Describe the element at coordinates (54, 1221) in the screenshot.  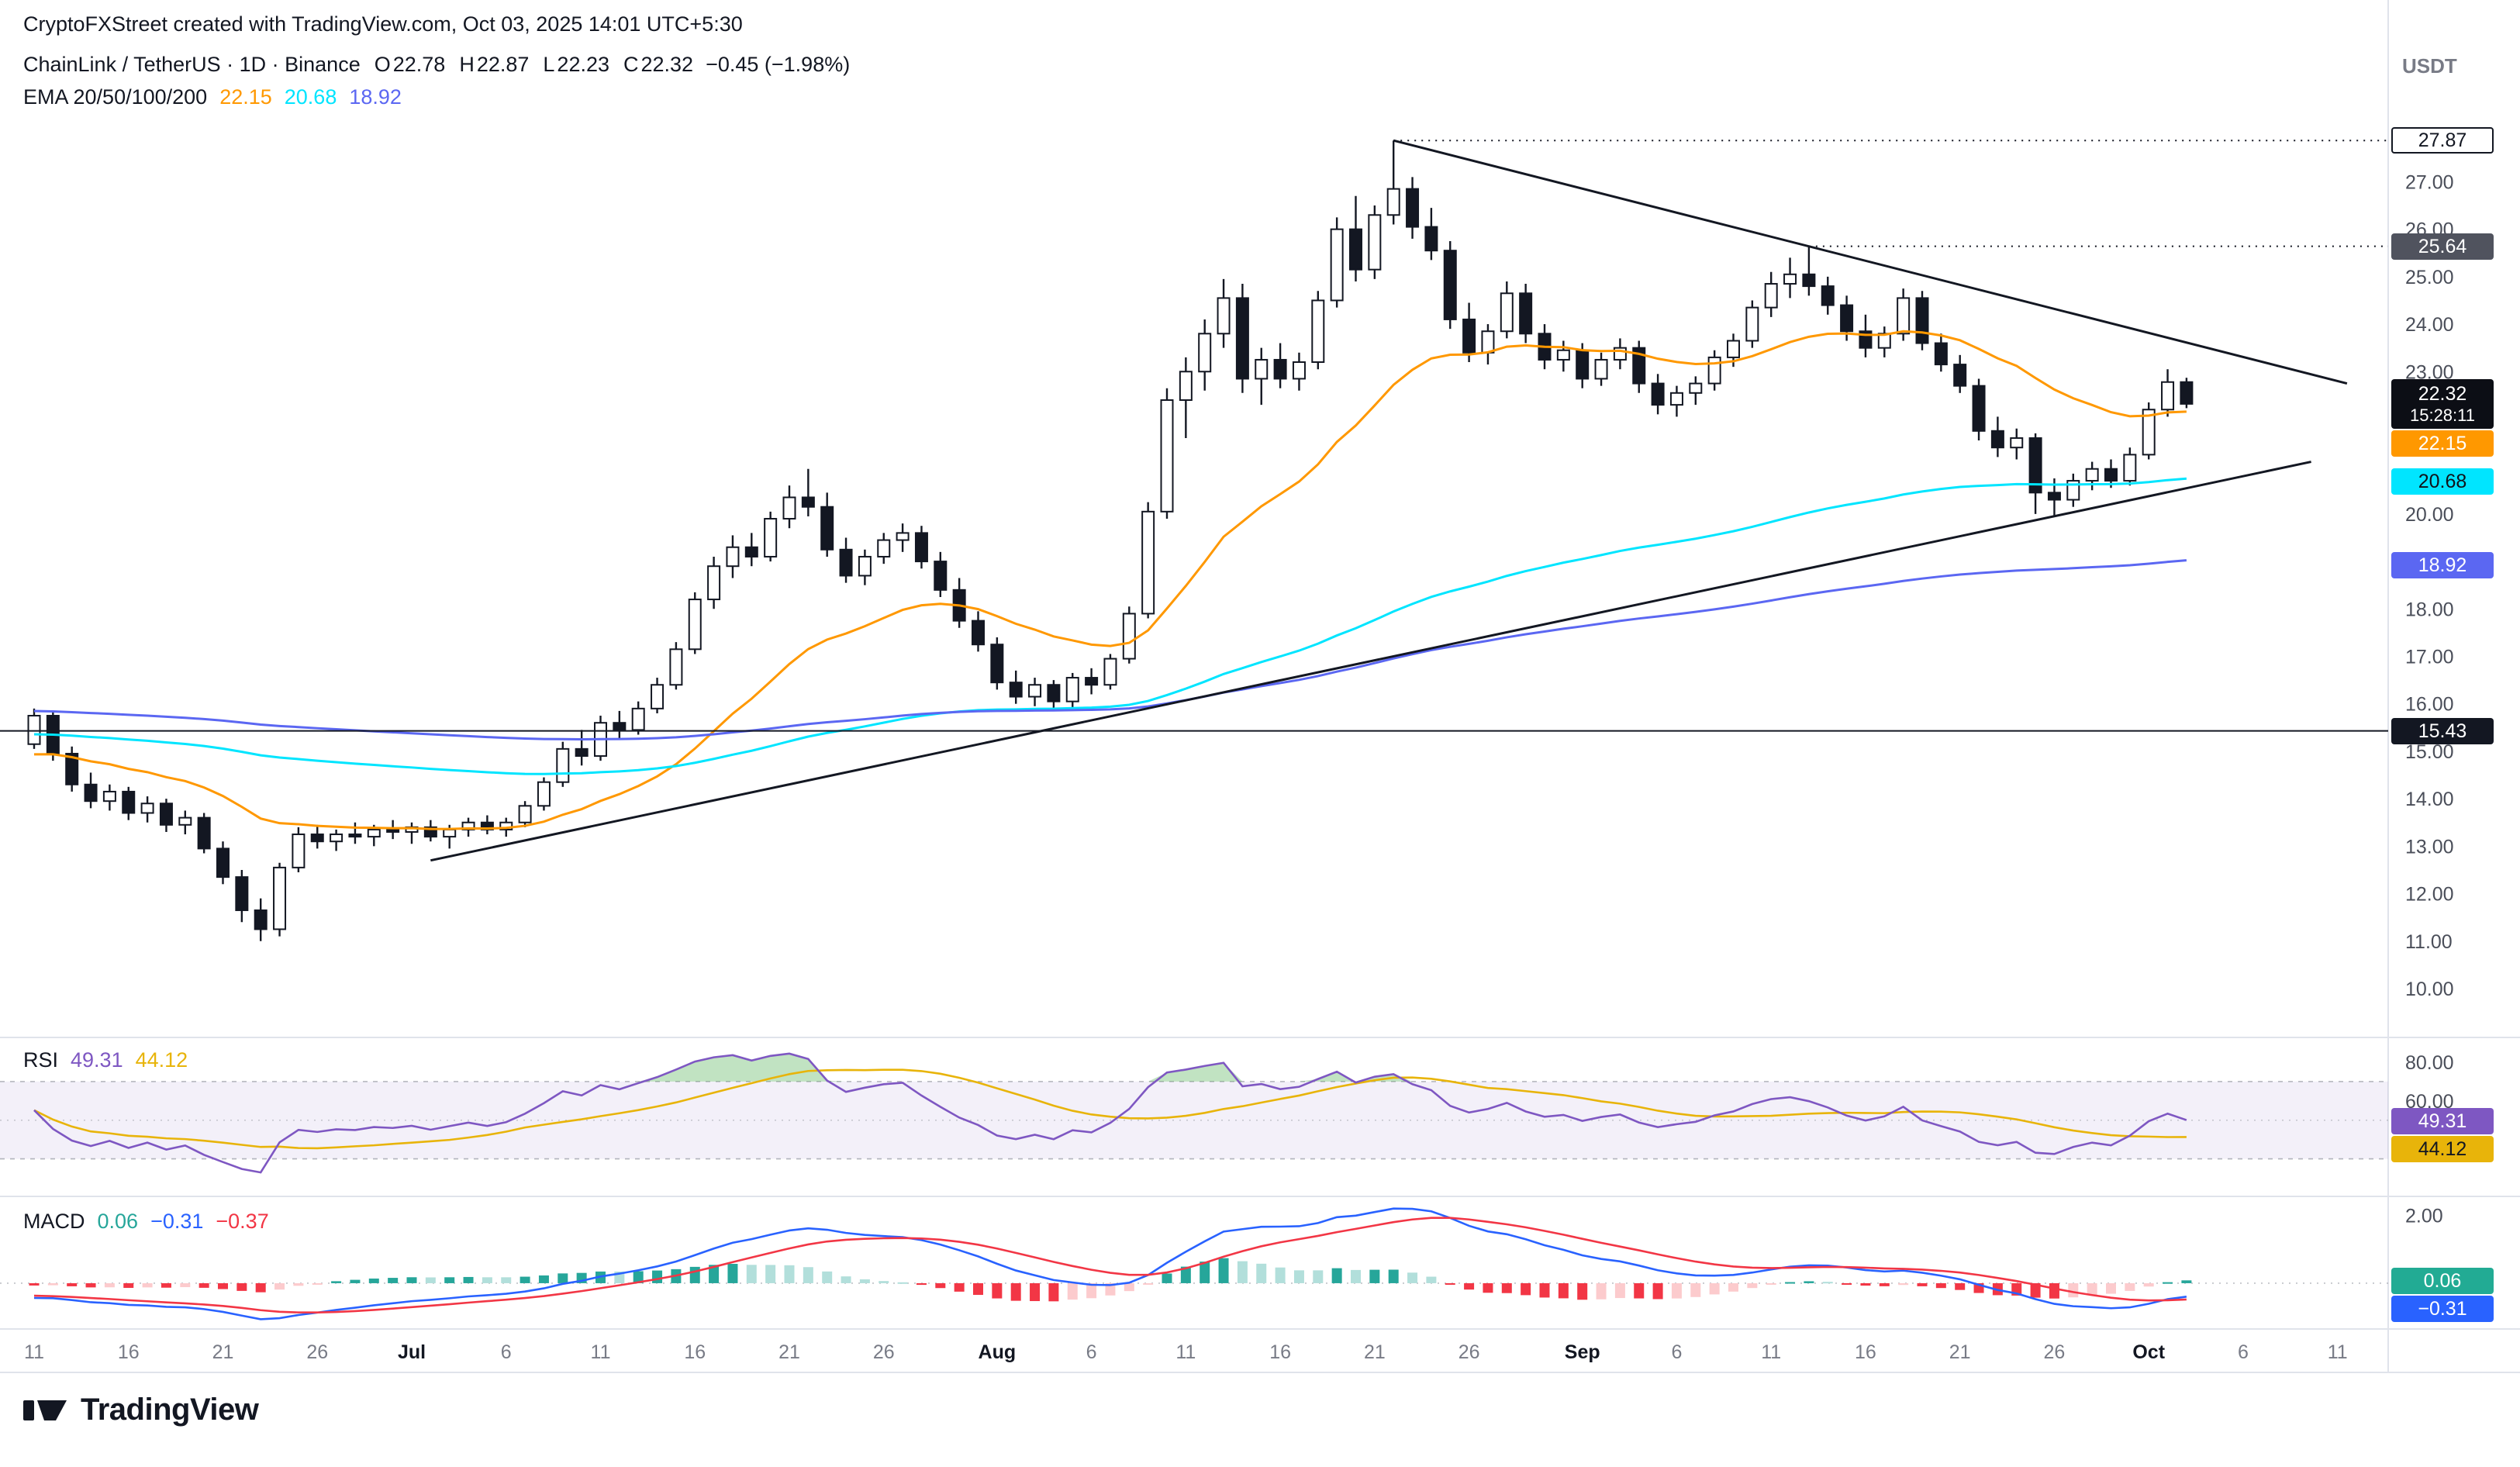
I see `macd-legend-label: MACD` at that location.